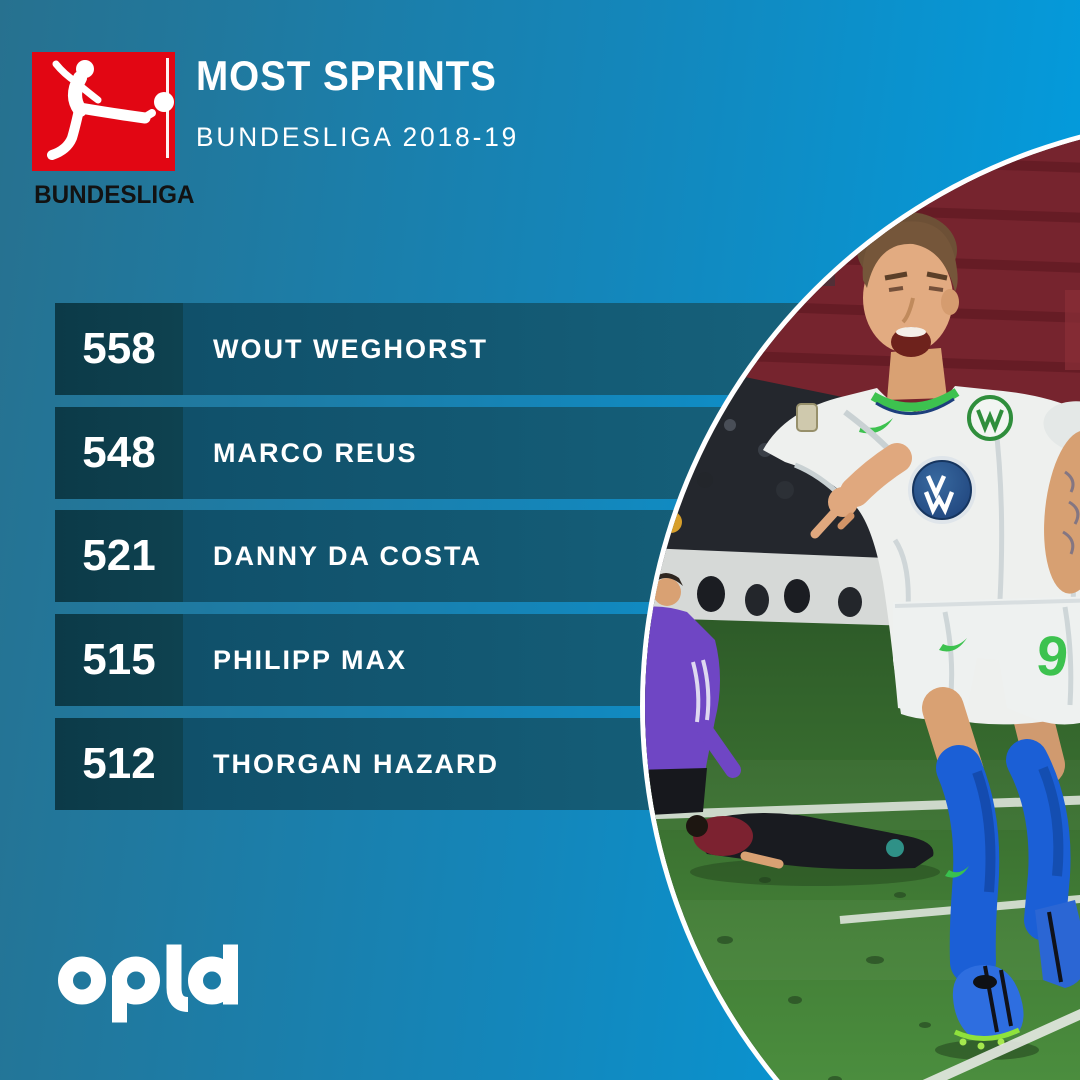 The image size is (1080, 1080). What do you see at coordinates (915, 400) in the screenshot?
I see `green-collar` at bounding box center [915, 400].